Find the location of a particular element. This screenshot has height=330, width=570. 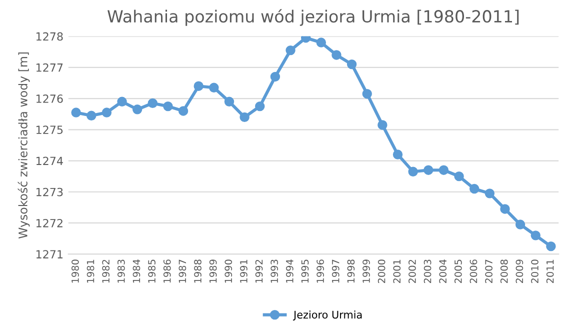

x-tick-label: 2010 is located at coordinates (534, 271).